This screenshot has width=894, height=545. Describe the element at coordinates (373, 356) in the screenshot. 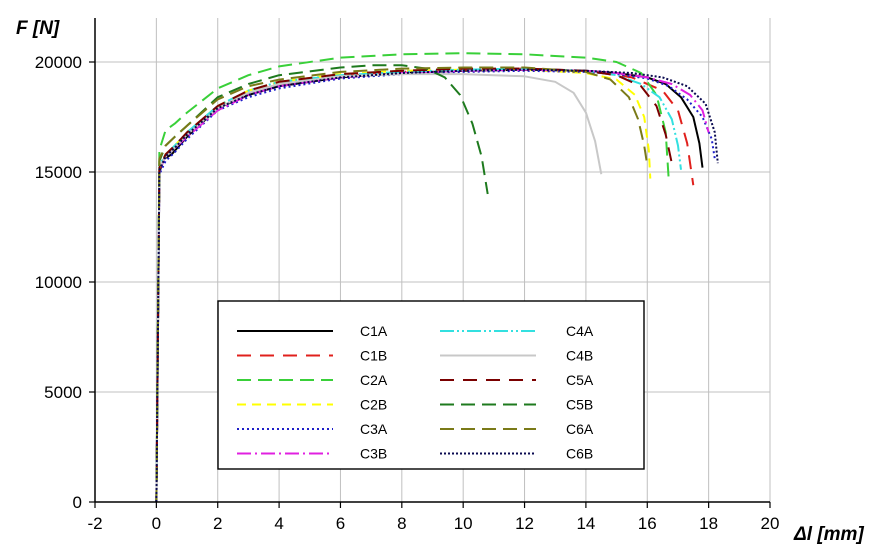

I see `legend-label-c1b: C1B` at that location.